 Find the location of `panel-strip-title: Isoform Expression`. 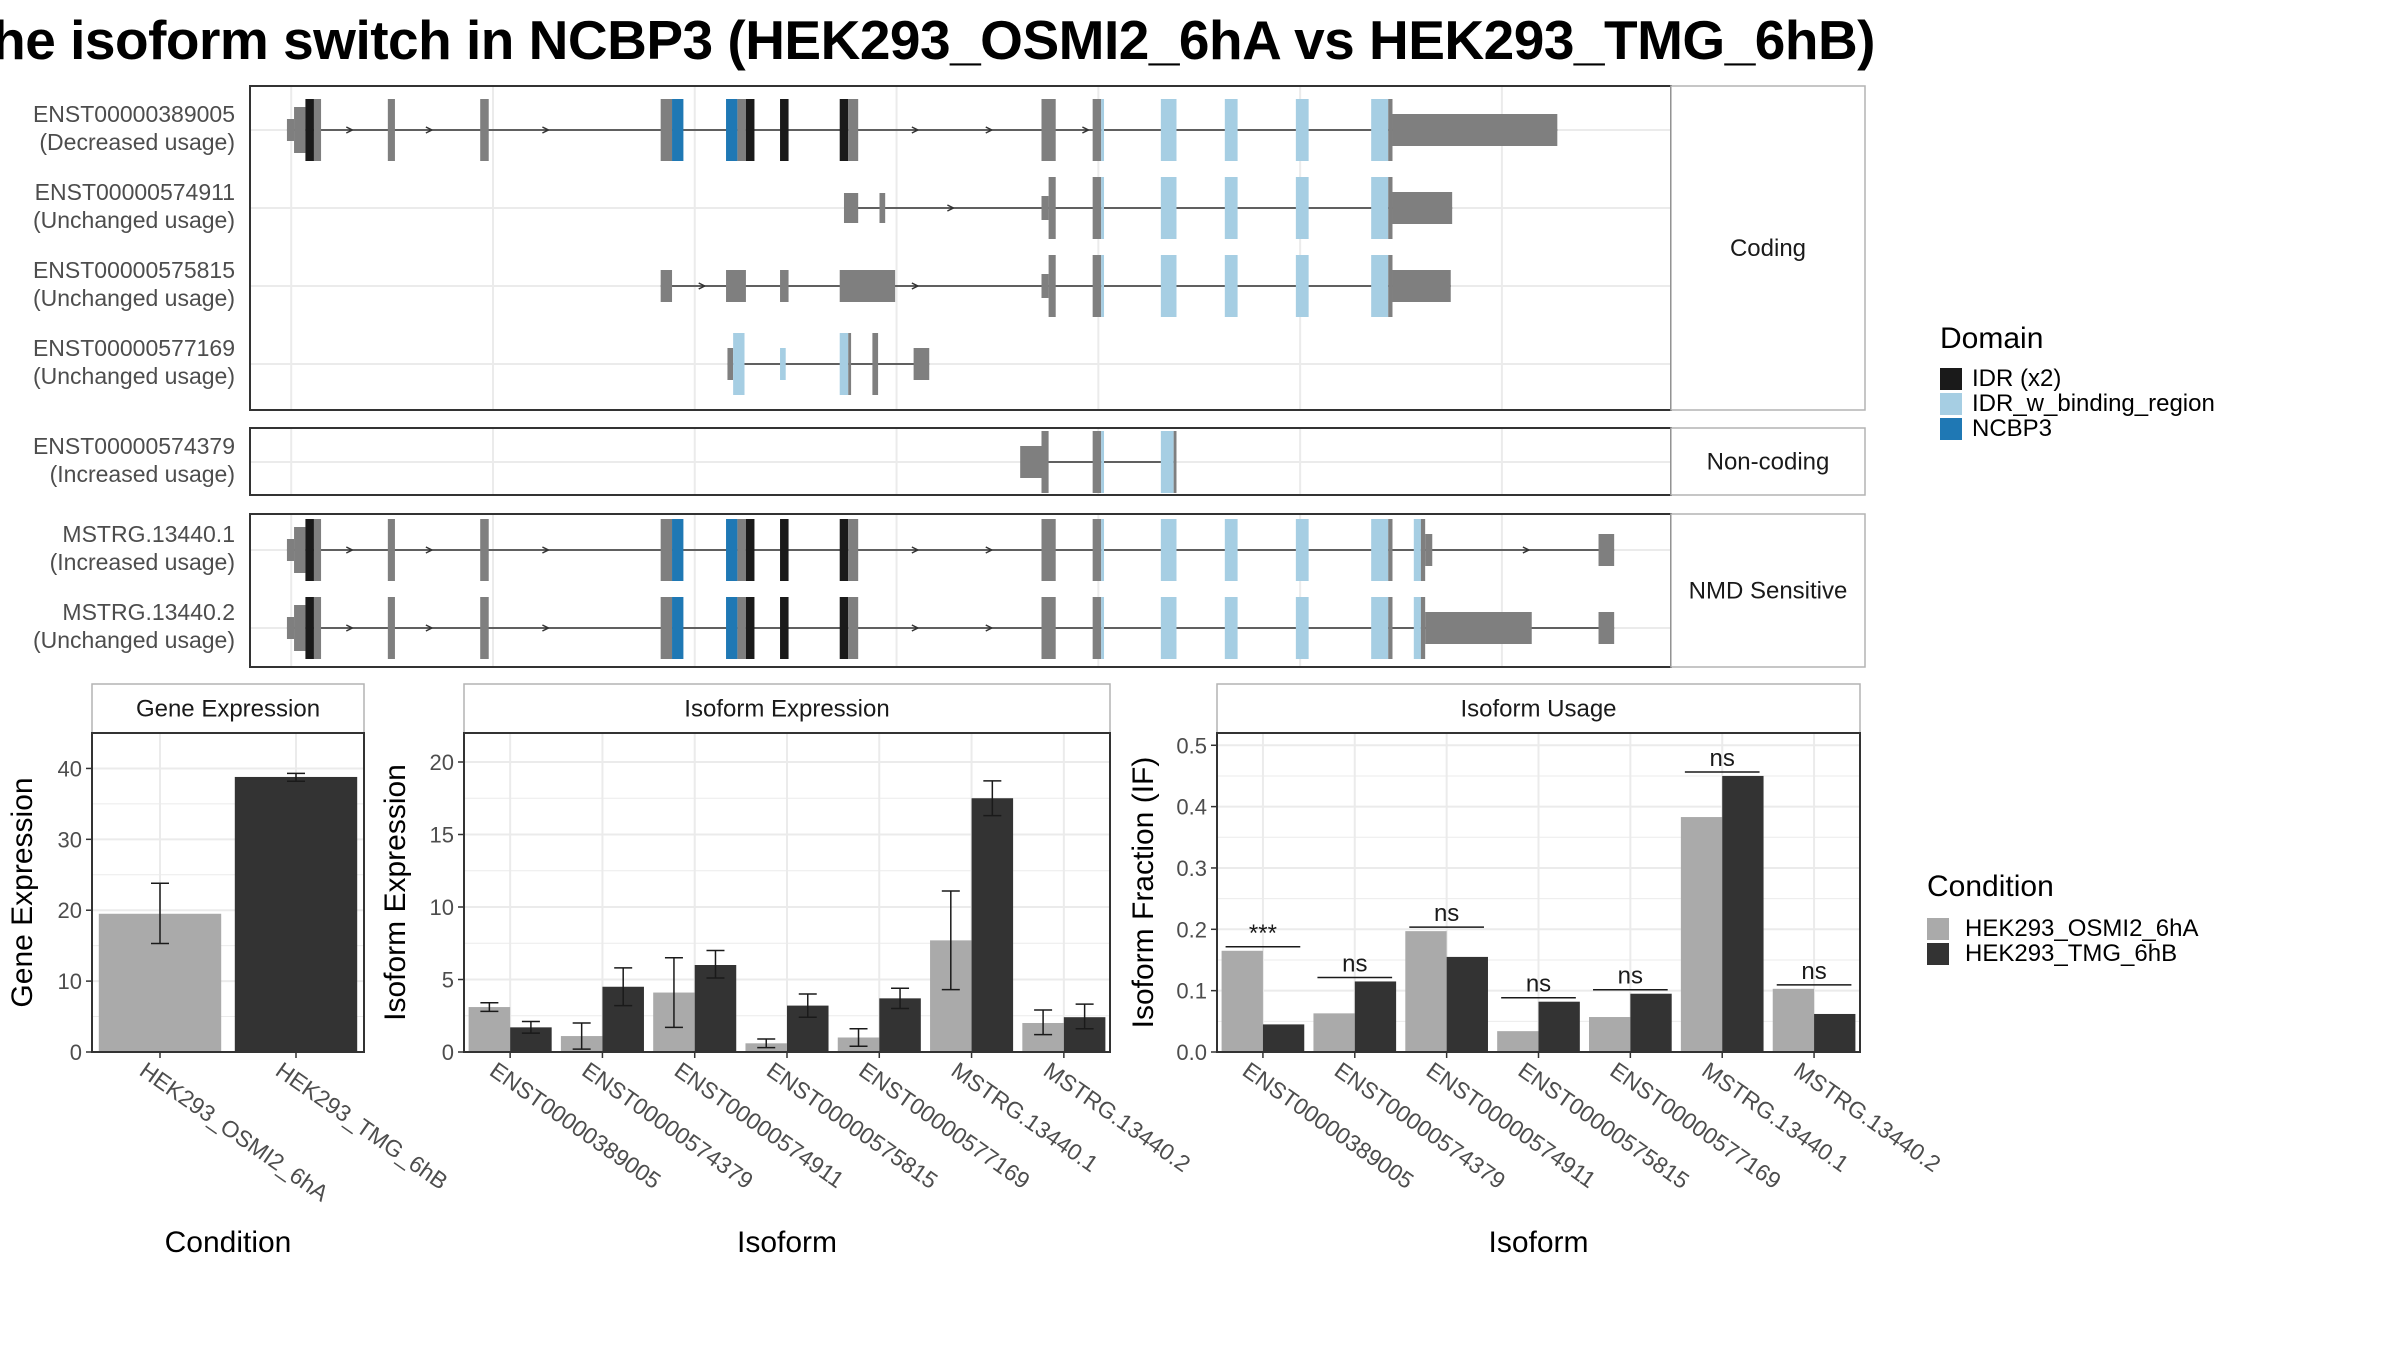

panel-strip-title: Isoform Expression is located at coordinates (786, 709).